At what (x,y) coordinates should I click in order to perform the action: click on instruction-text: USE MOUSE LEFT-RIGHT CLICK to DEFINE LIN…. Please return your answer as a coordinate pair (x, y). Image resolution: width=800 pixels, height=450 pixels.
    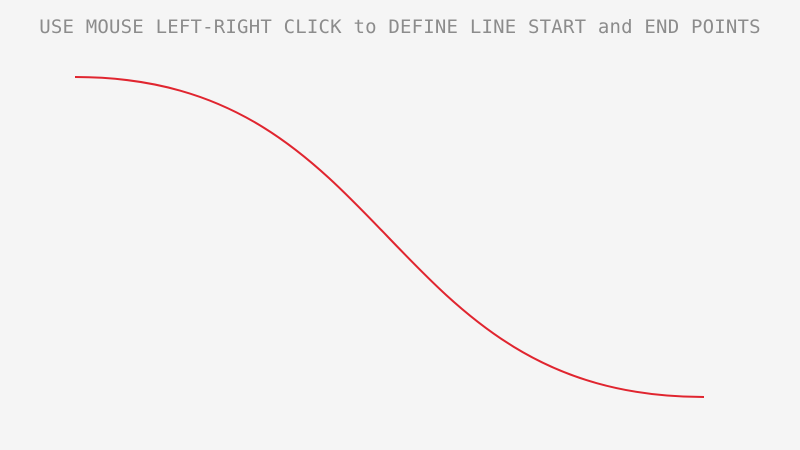
    Looking at the image, I should click on (400, 27).